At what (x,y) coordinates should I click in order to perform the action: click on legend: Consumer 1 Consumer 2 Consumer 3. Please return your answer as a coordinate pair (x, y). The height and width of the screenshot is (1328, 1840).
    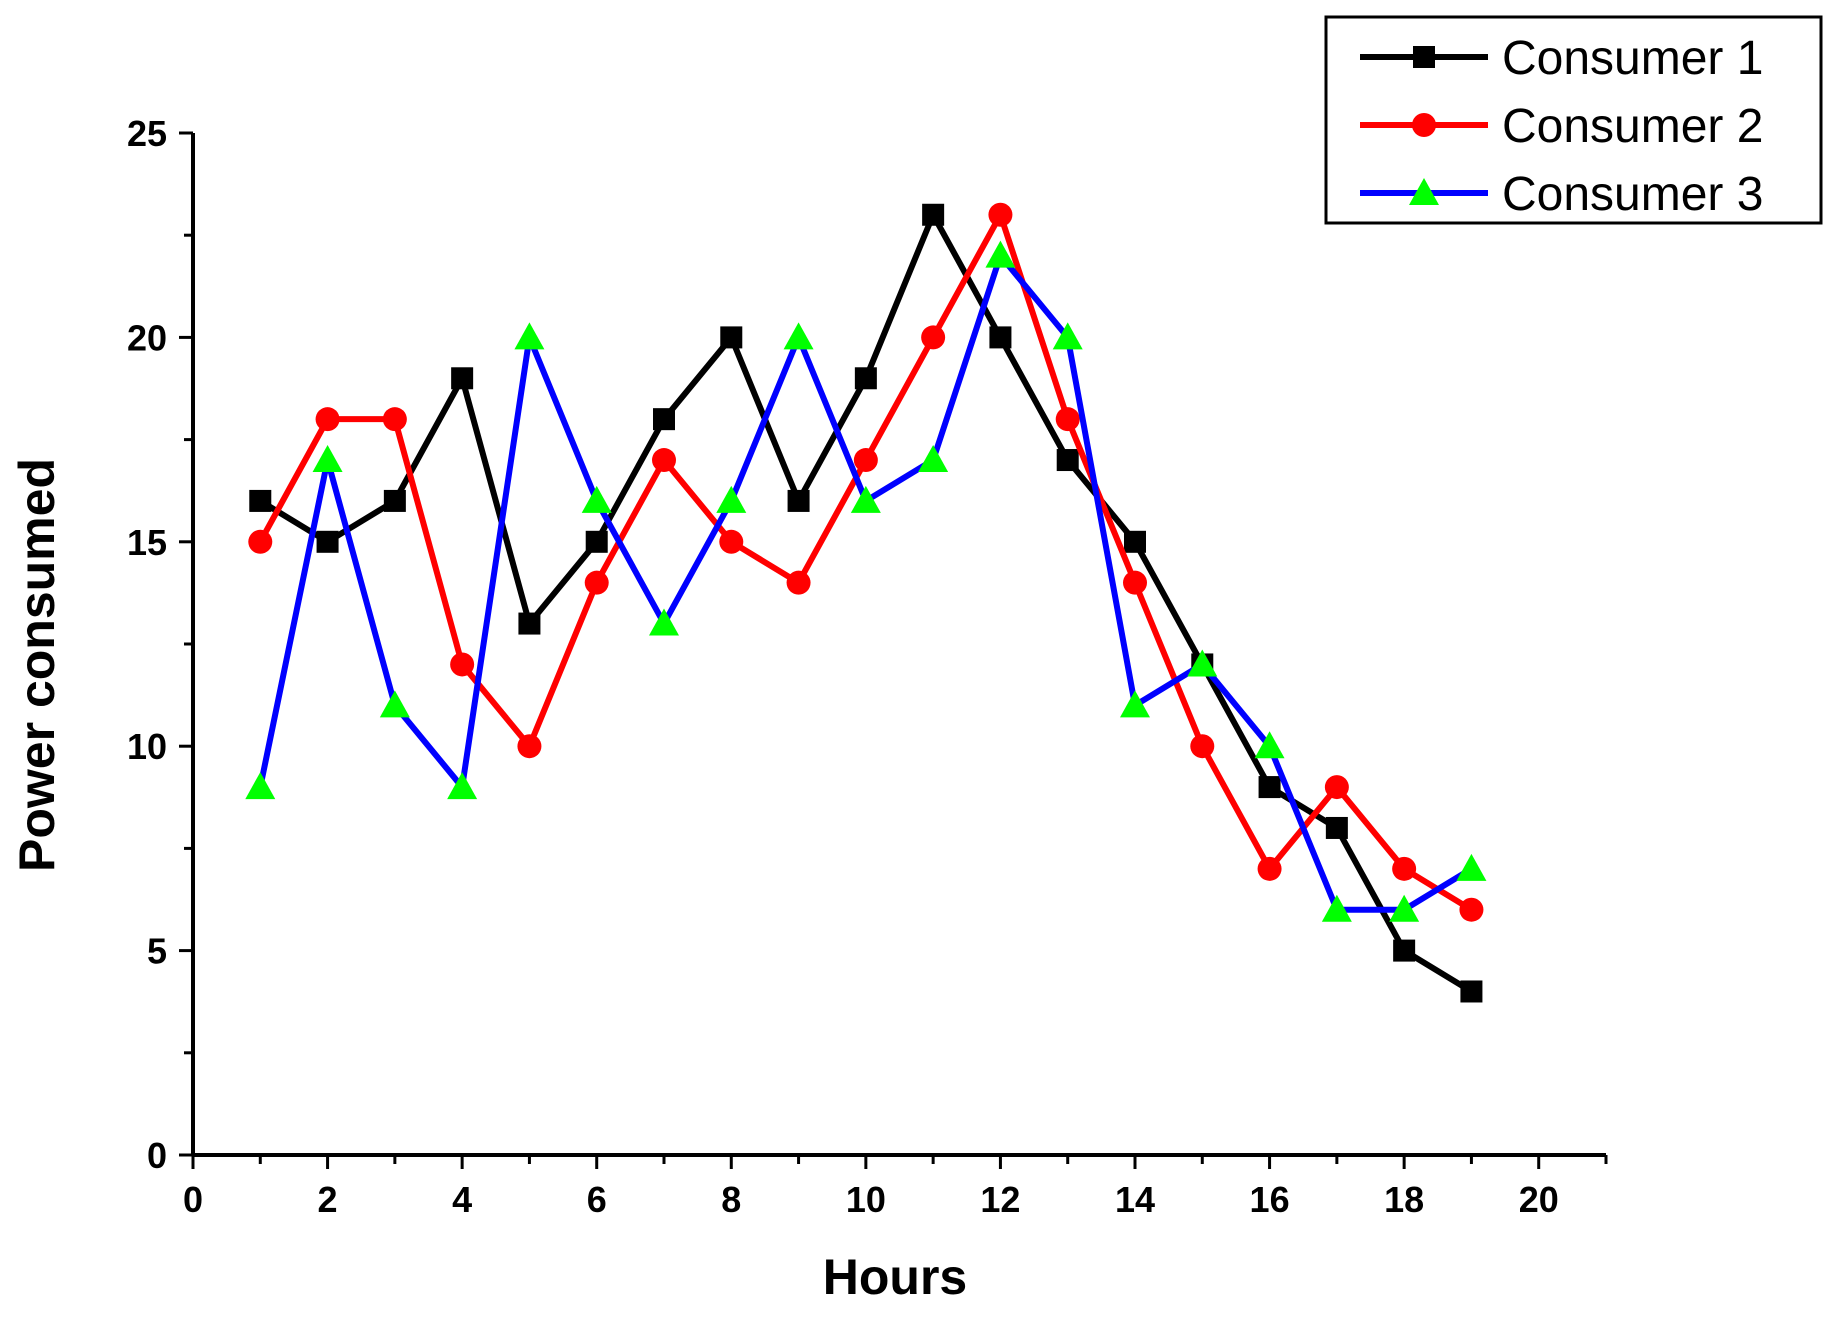
    Looking at the image, I should click on (1573, 120).